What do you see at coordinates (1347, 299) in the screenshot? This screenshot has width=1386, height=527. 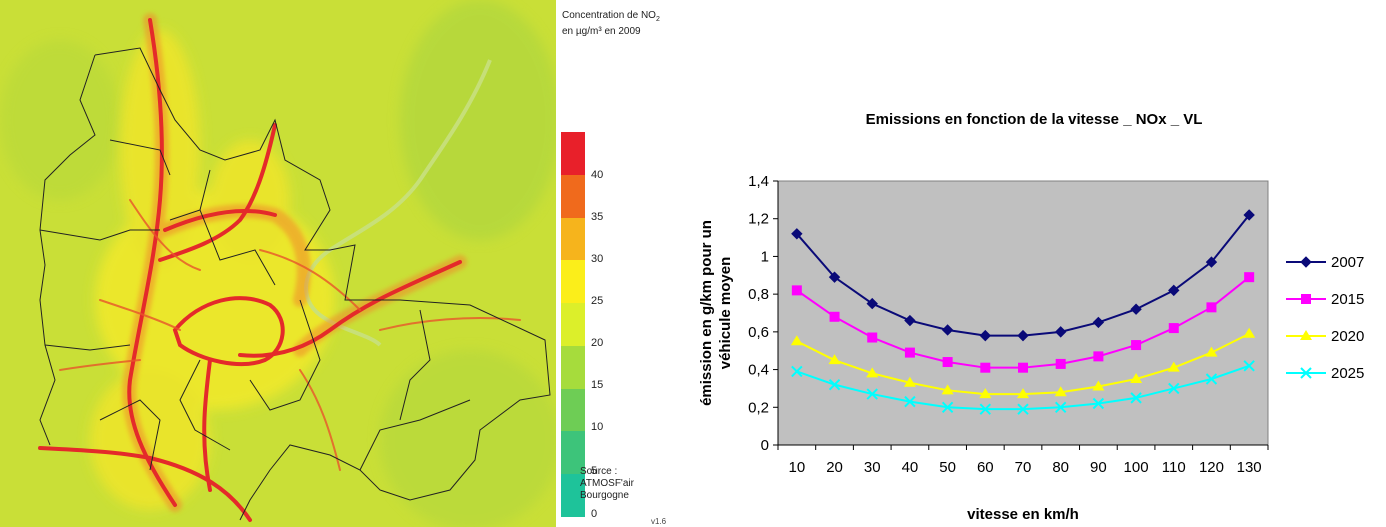 I see `legend-label: 2015` at bounding box center [1347, 299].